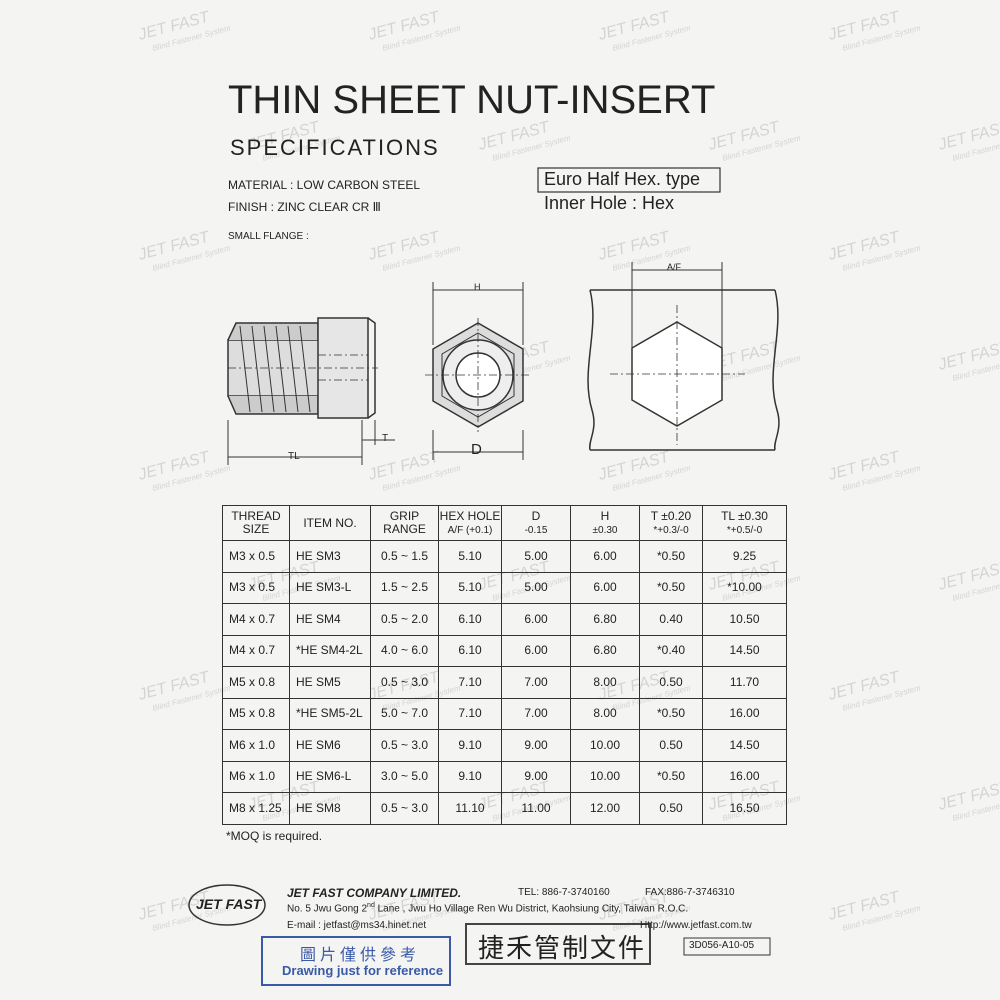 Image resolution: width=1000 pixels, height=1000 pixels. I want to click on table-cell: 8.00, so click(605, 682).